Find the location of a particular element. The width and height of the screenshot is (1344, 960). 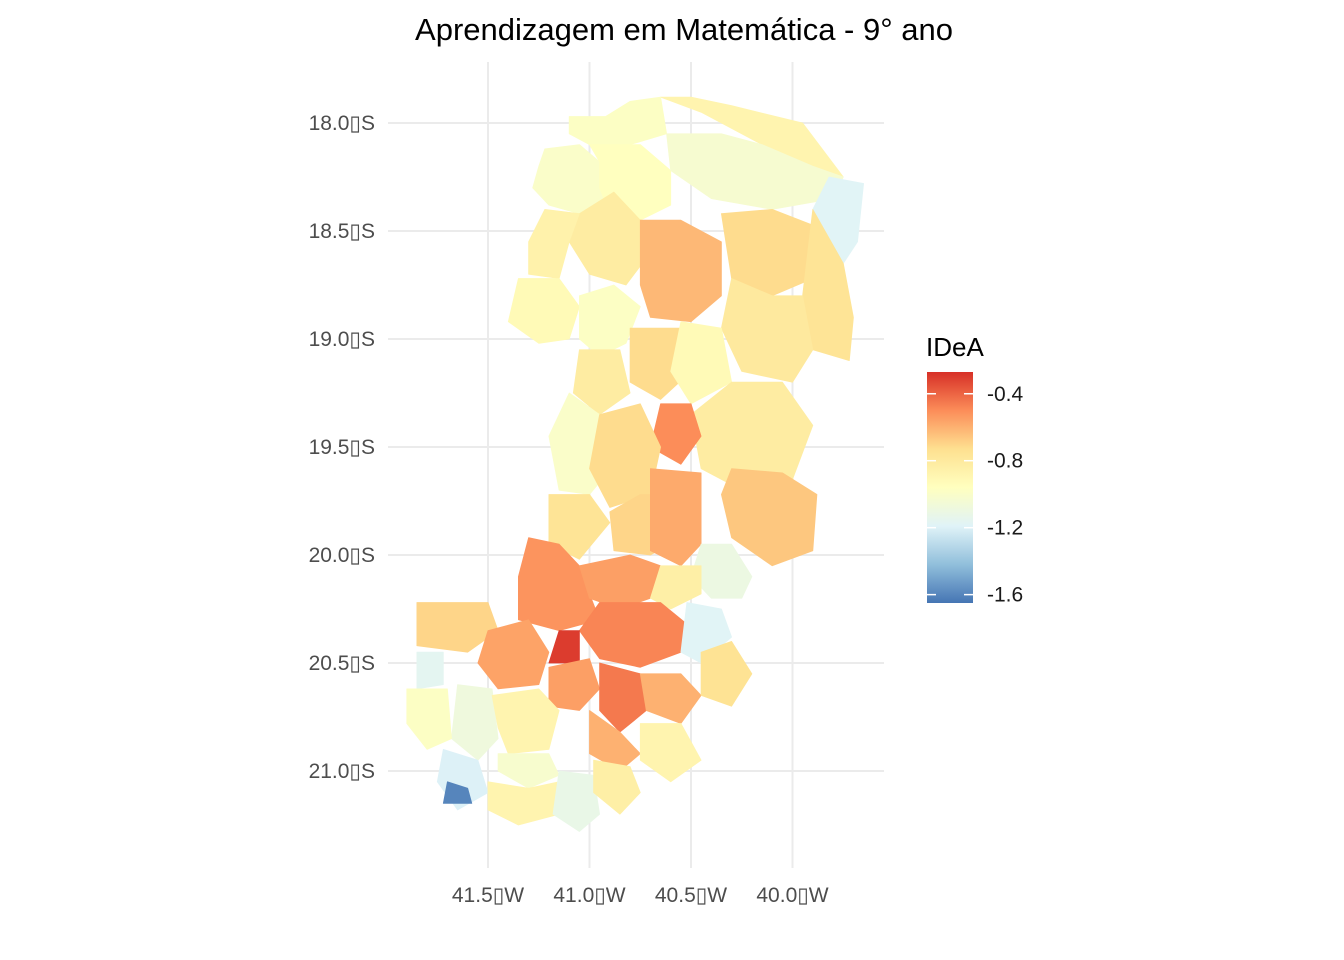

x-tick-label: 41.5▯W is located at coordinates (488, 895).